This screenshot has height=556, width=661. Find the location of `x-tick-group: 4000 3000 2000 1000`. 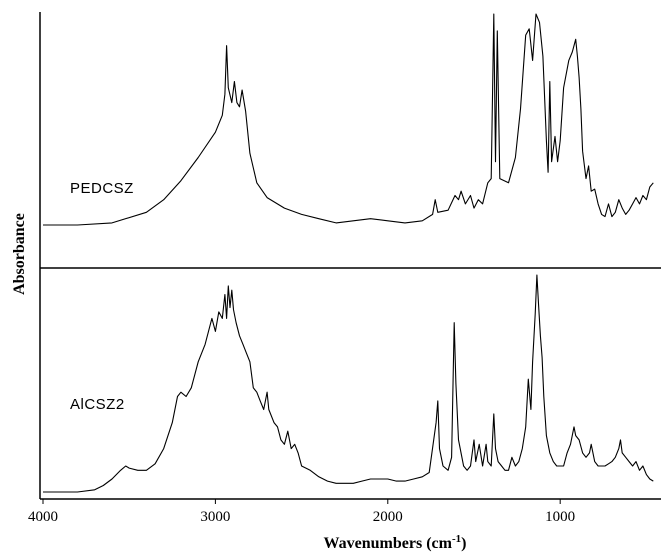

x-tick-group: 4000 3000 2000 1000 is located at coordinates (301, 512).